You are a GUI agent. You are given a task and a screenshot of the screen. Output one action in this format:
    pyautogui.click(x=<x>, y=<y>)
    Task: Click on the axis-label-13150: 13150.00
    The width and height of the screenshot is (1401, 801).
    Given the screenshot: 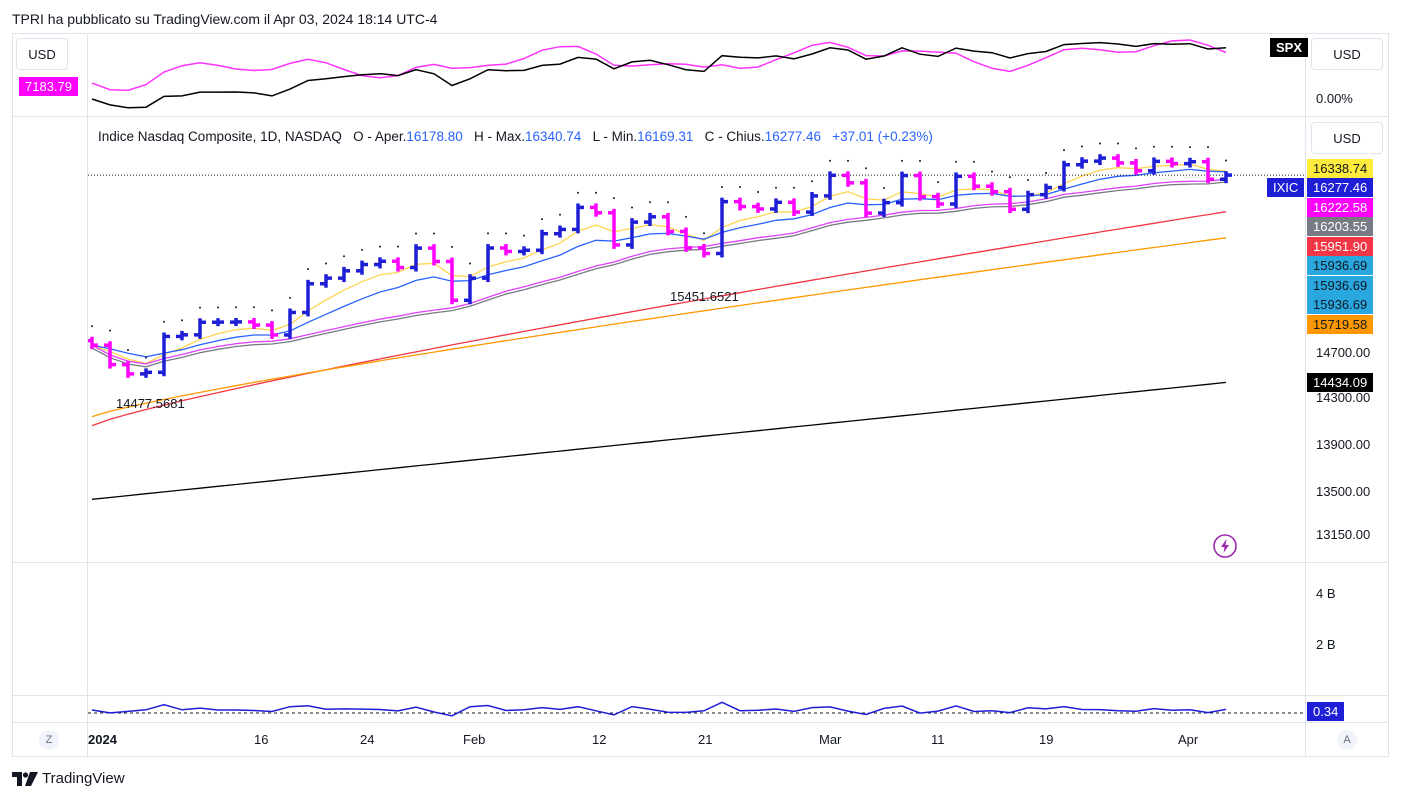 What is the action you would take?
    pyautogui.click(x=1343, y=534)
    